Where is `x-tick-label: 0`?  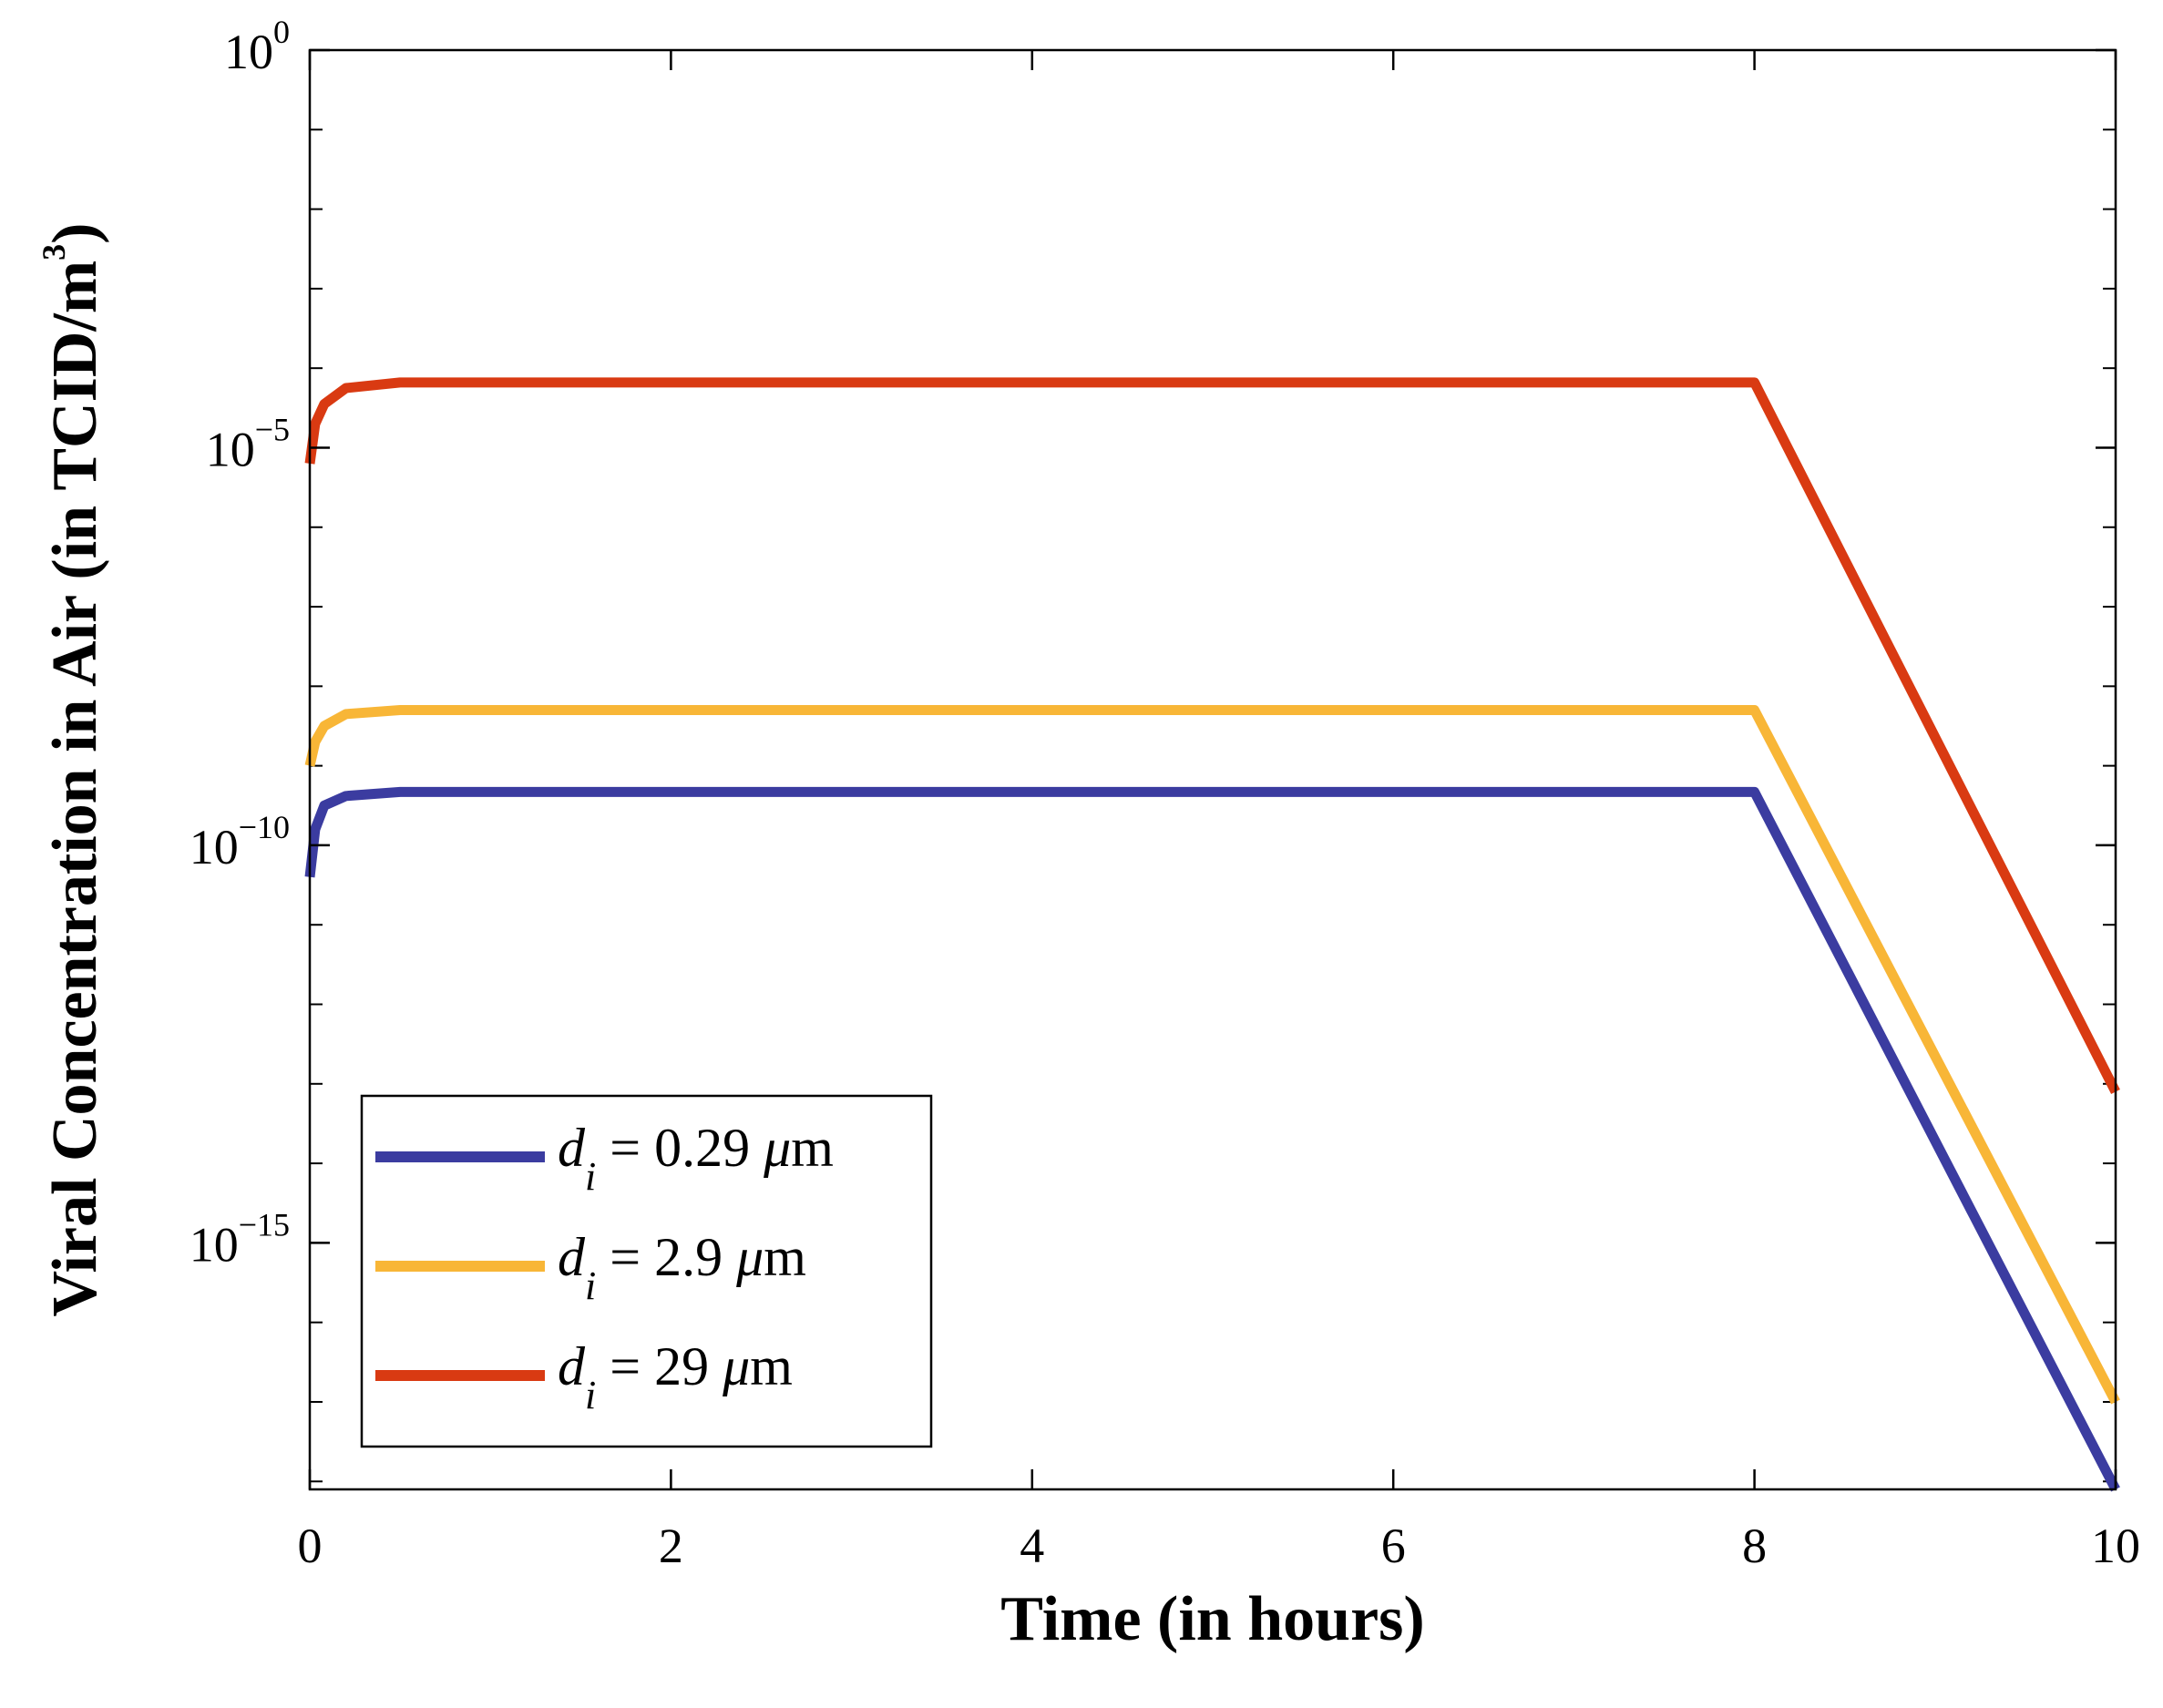 x-tick-label: 0 is located at coordinates (310, 1546).